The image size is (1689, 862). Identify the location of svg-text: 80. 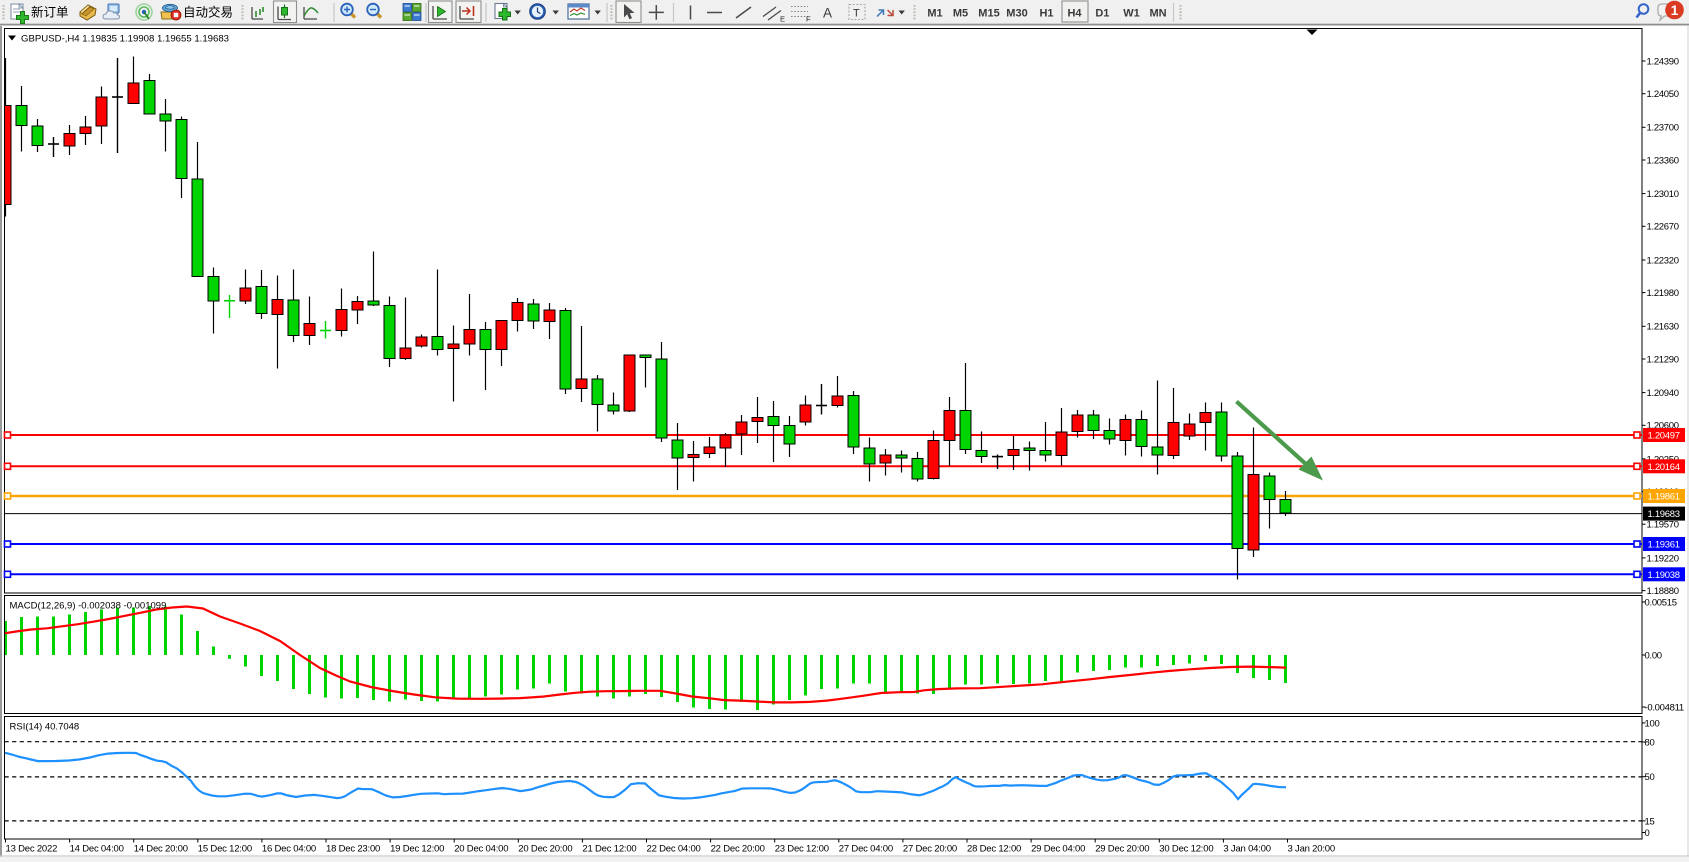
(1650, 742).